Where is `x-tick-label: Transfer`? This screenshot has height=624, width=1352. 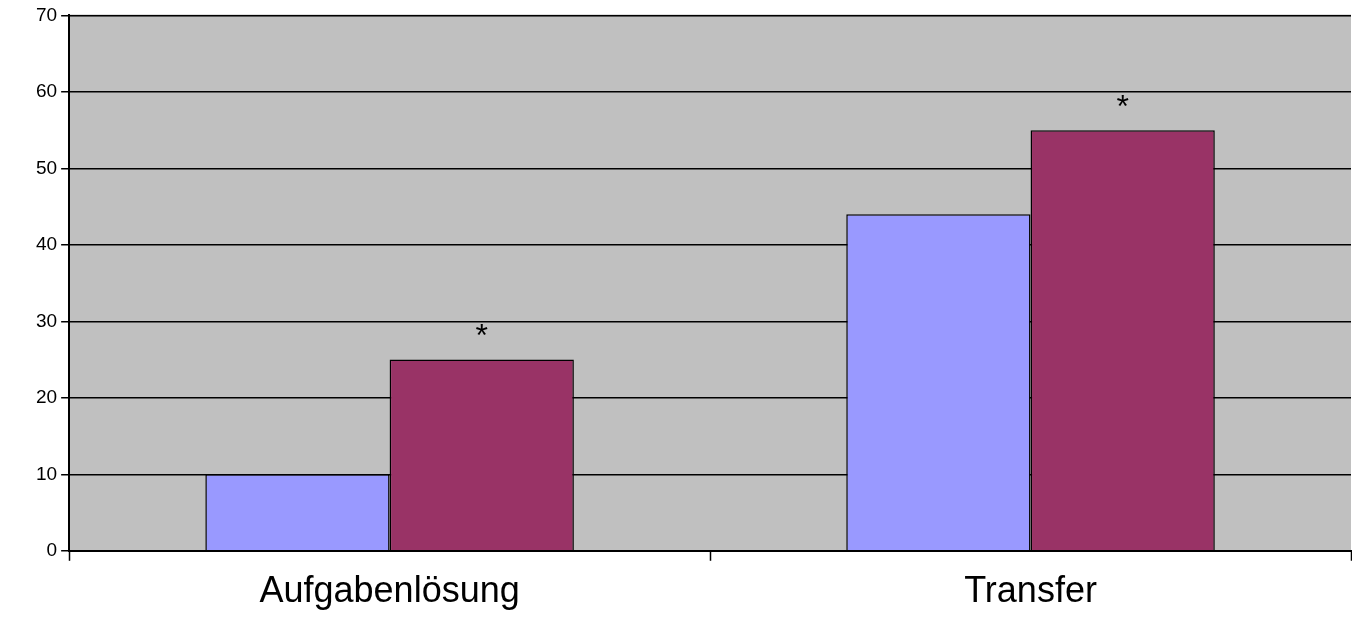 x-tick-label: Transfer is located at coordinates (1030, 590).